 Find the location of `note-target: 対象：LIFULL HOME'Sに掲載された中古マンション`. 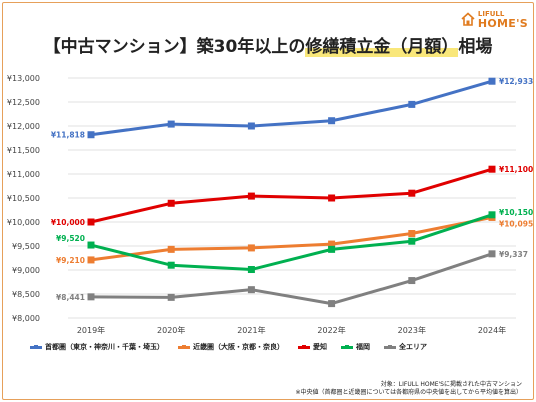

note-target: 対象：LIFULL HOME'Sに掲載された中古マンション is located at coordinates (451, 384).